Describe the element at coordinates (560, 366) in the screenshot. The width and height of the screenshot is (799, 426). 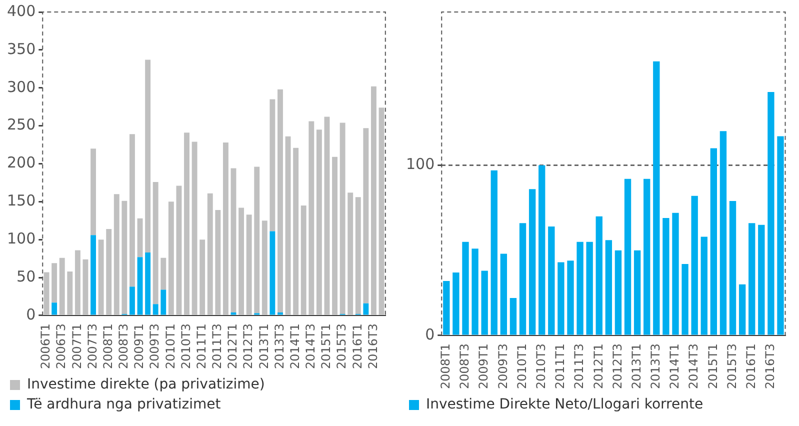
I see `x-tick-label: 2011T1` at that location.